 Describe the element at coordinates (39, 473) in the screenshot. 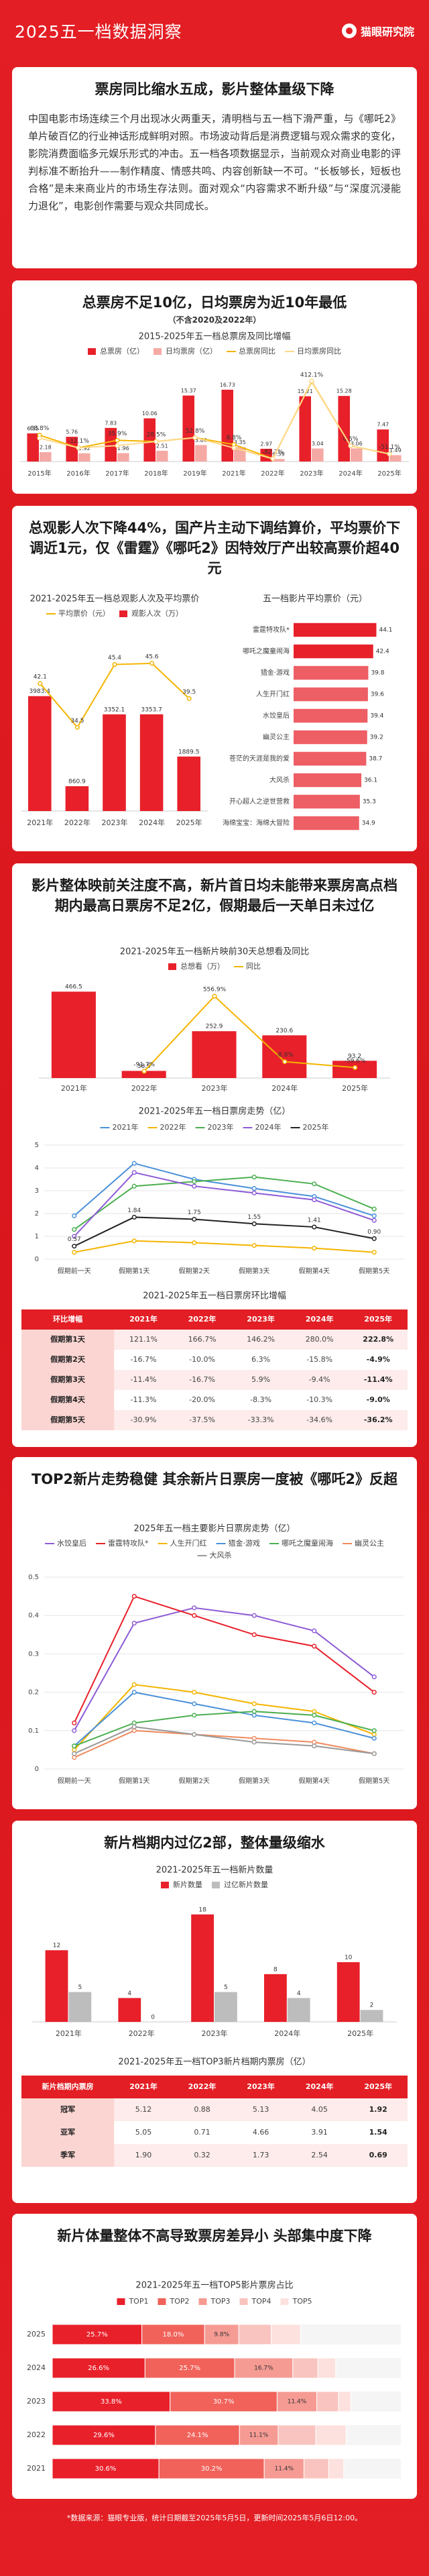

I see `x-tick-label: 2015年` at that location.